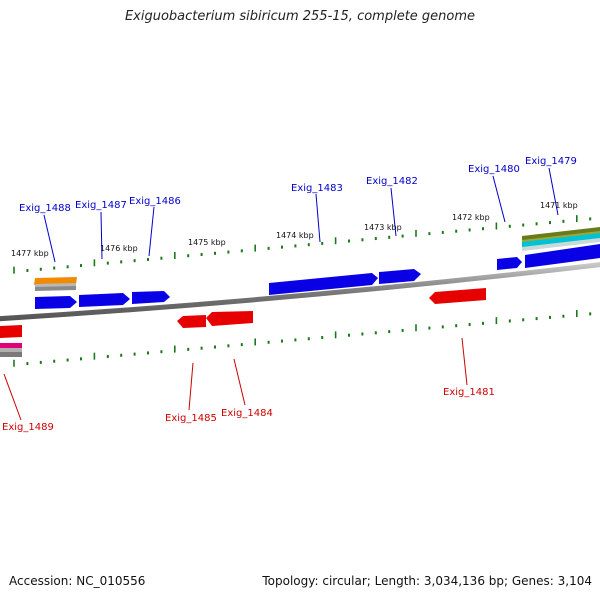  I want to click on gene-label: Exig_1488, so click(45, 208).